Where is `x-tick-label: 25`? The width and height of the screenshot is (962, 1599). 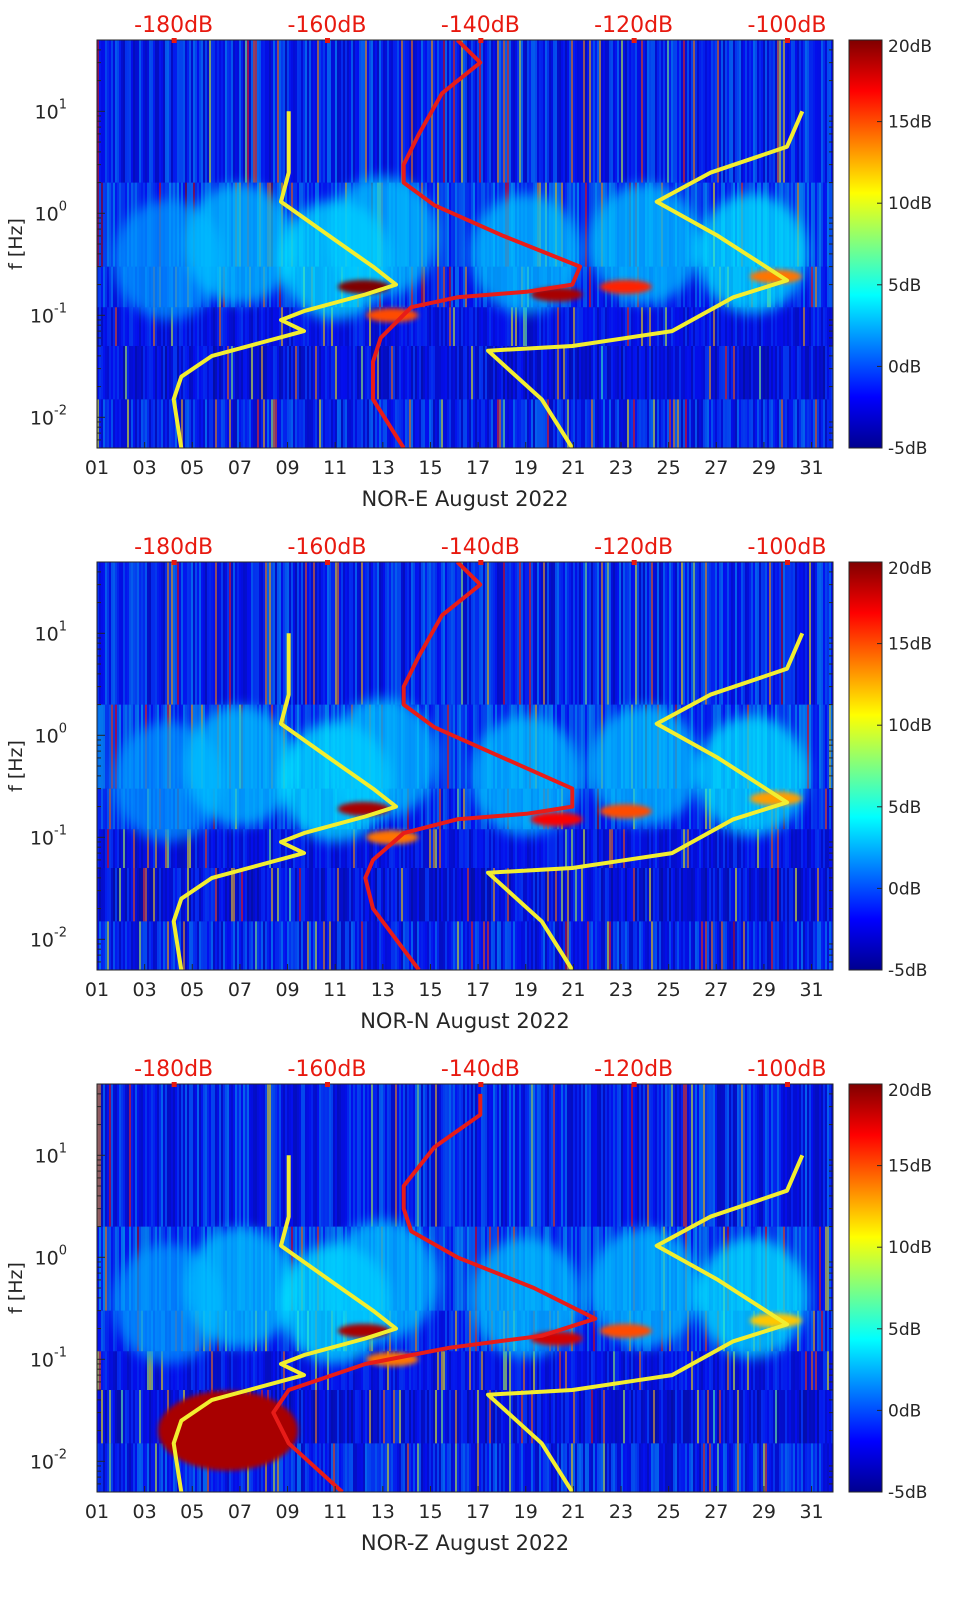
x-tick-label: 25 is located at coordinates (669, 990).